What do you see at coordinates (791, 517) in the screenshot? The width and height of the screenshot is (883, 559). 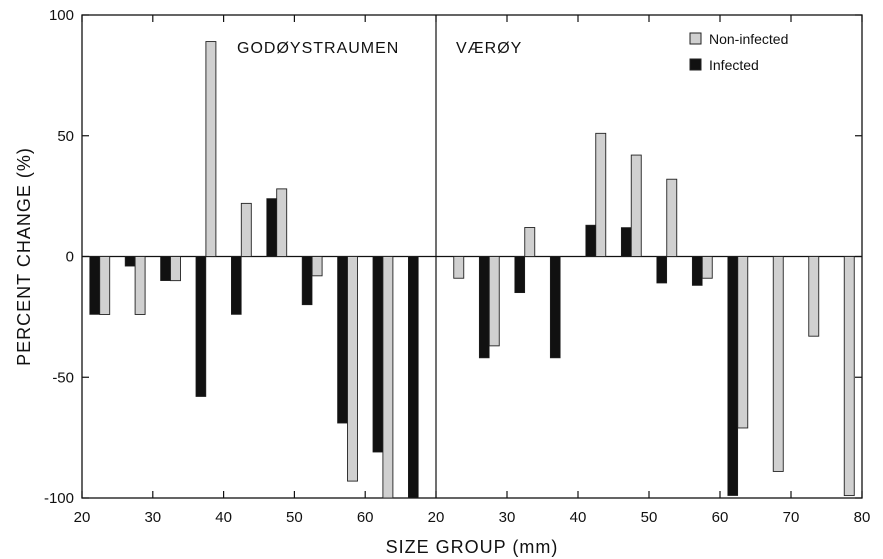 I see `x-tick-label: 70` at bounding box center [791, 517].